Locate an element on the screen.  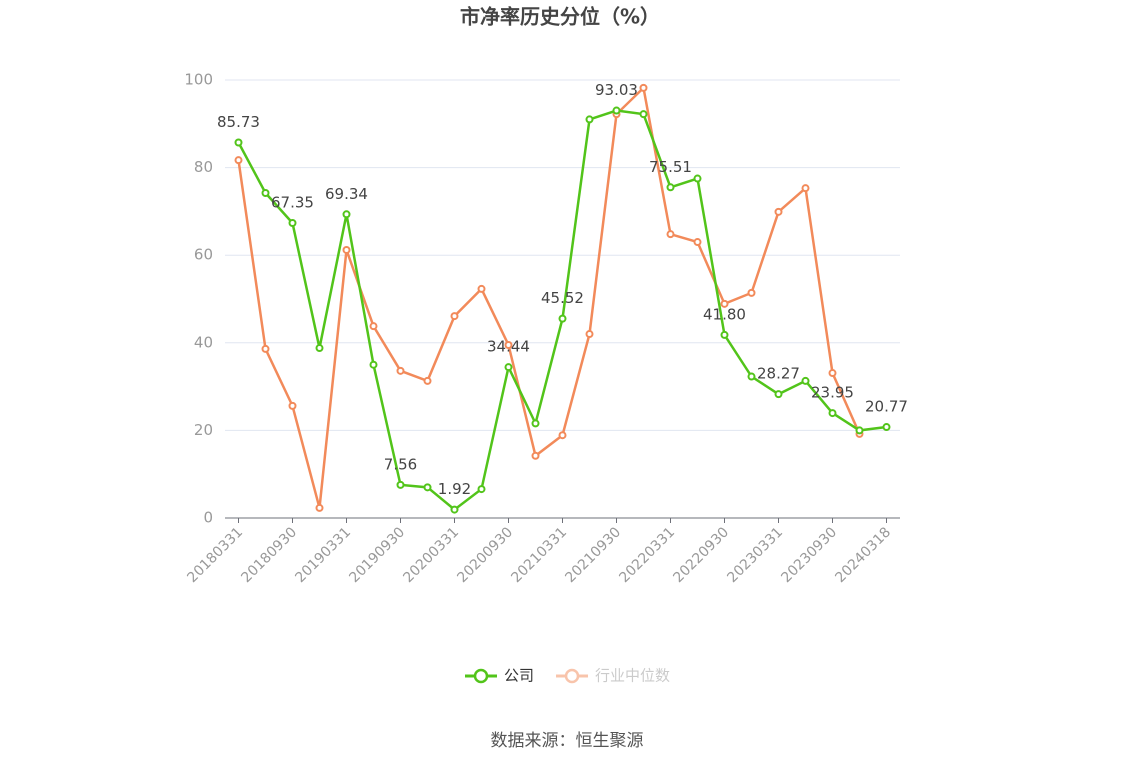
x-tick-label: 20200930 is located at coordinates (485, 555).